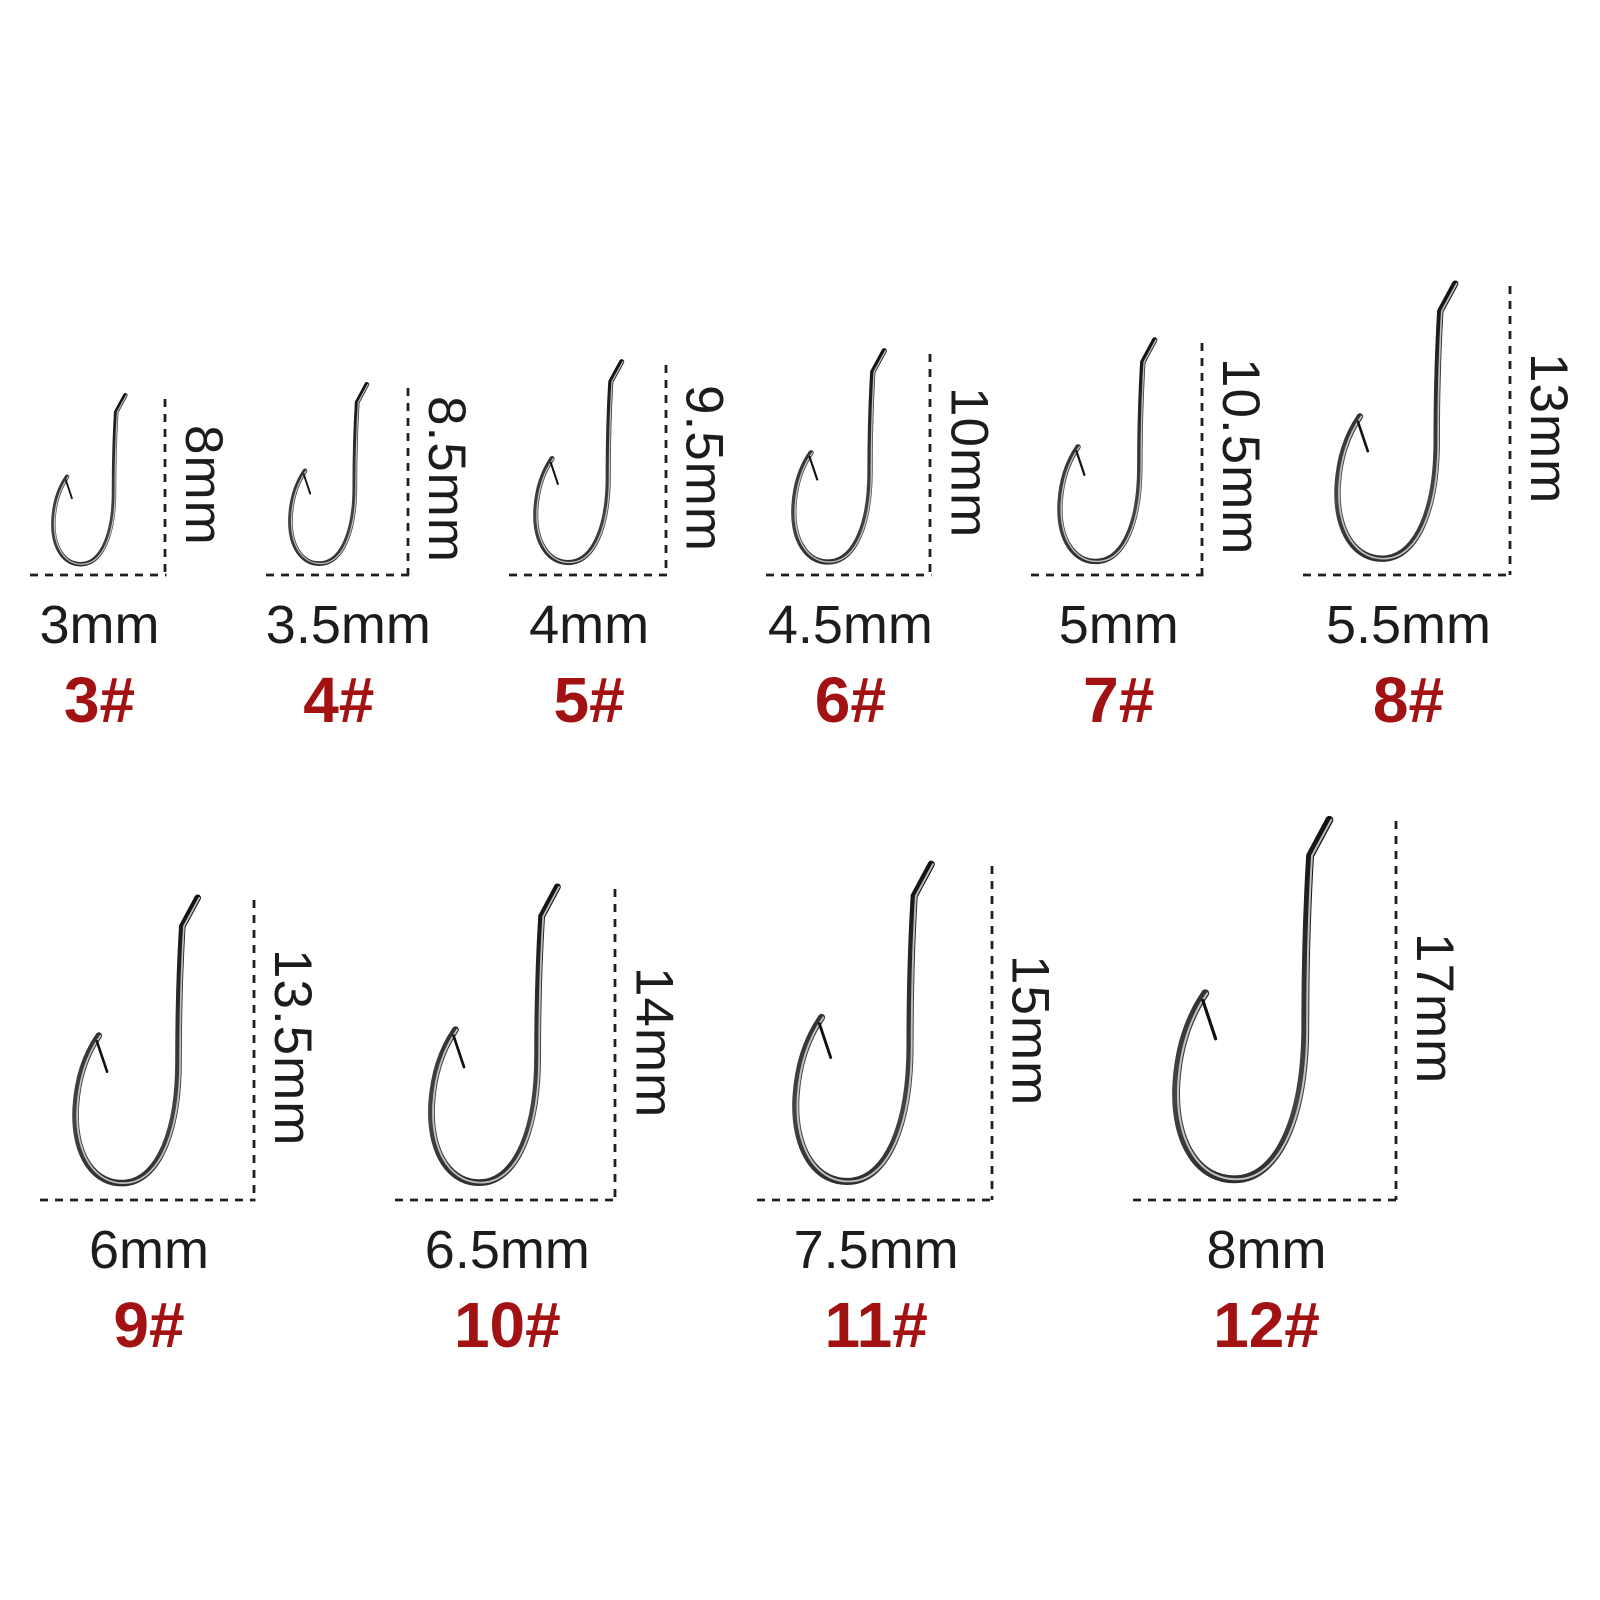  I want to click on hook-gap-label: 8mm, so click(1266, 1250).